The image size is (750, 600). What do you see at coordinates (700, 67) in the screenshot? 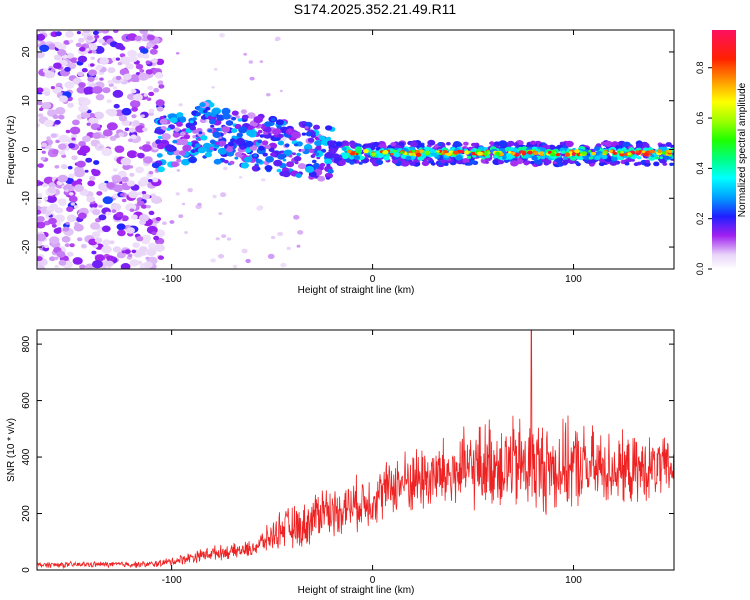
I see `colorbar-tick-label: 0.8` at bounding box center [700, 67].